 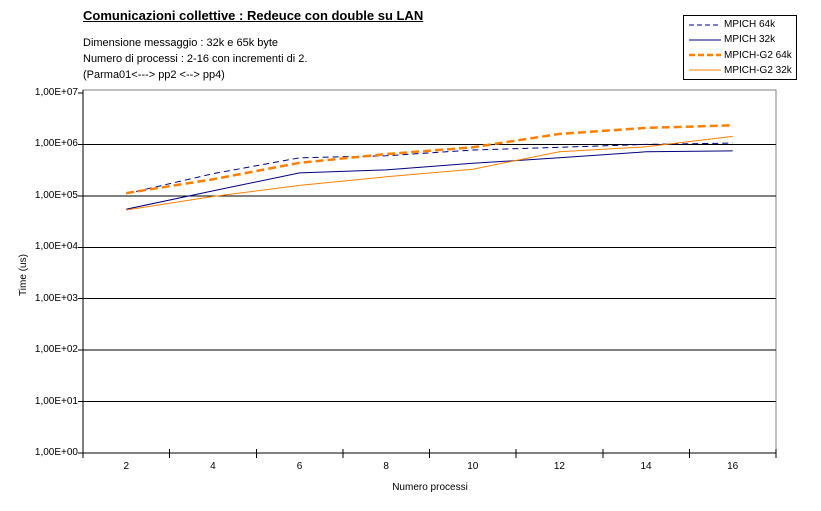 What do you see at coordinates (430, 487) in the screenshot?
I see `x-axis-title: Numero processi` at bounding box center [430, 487].